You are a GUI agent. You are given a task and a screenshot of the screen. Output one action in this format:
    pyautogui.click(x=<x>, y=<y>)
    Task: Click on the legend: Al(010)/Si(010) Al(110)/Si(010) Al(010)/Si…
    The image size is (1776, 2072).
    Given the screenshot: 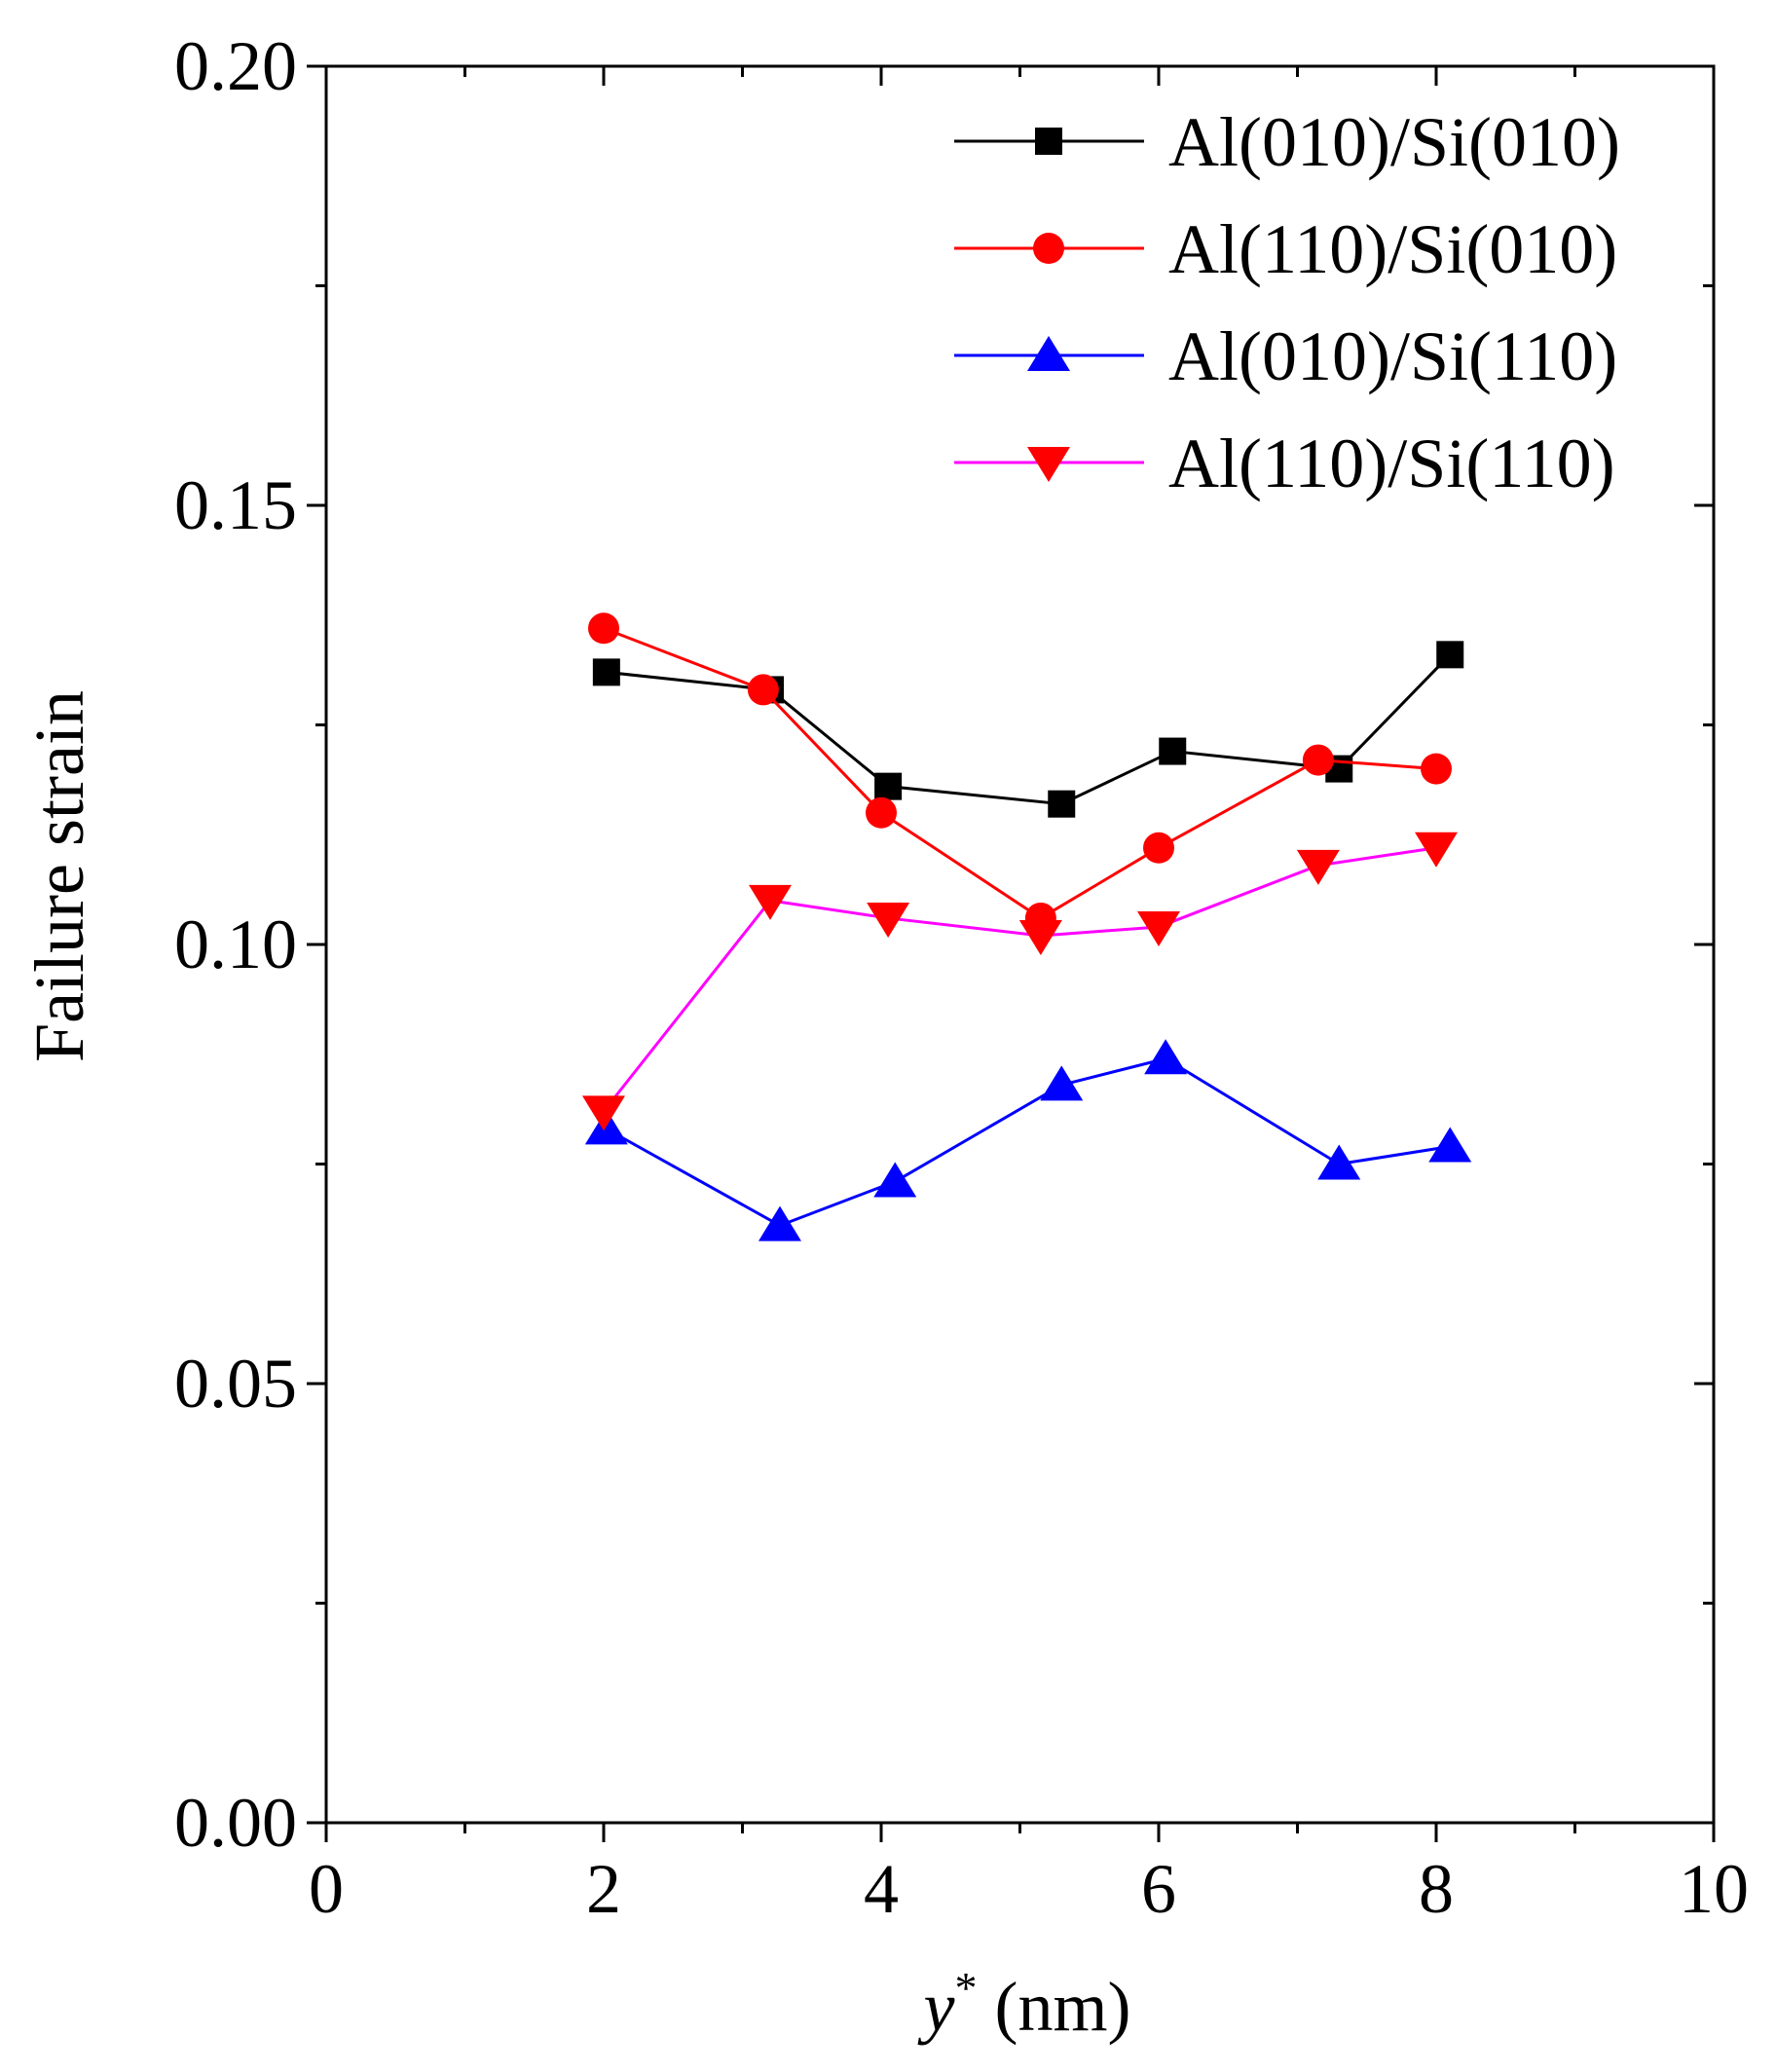 What is the action you would take?
    pyautogui.click(x=1287, y=302)
    